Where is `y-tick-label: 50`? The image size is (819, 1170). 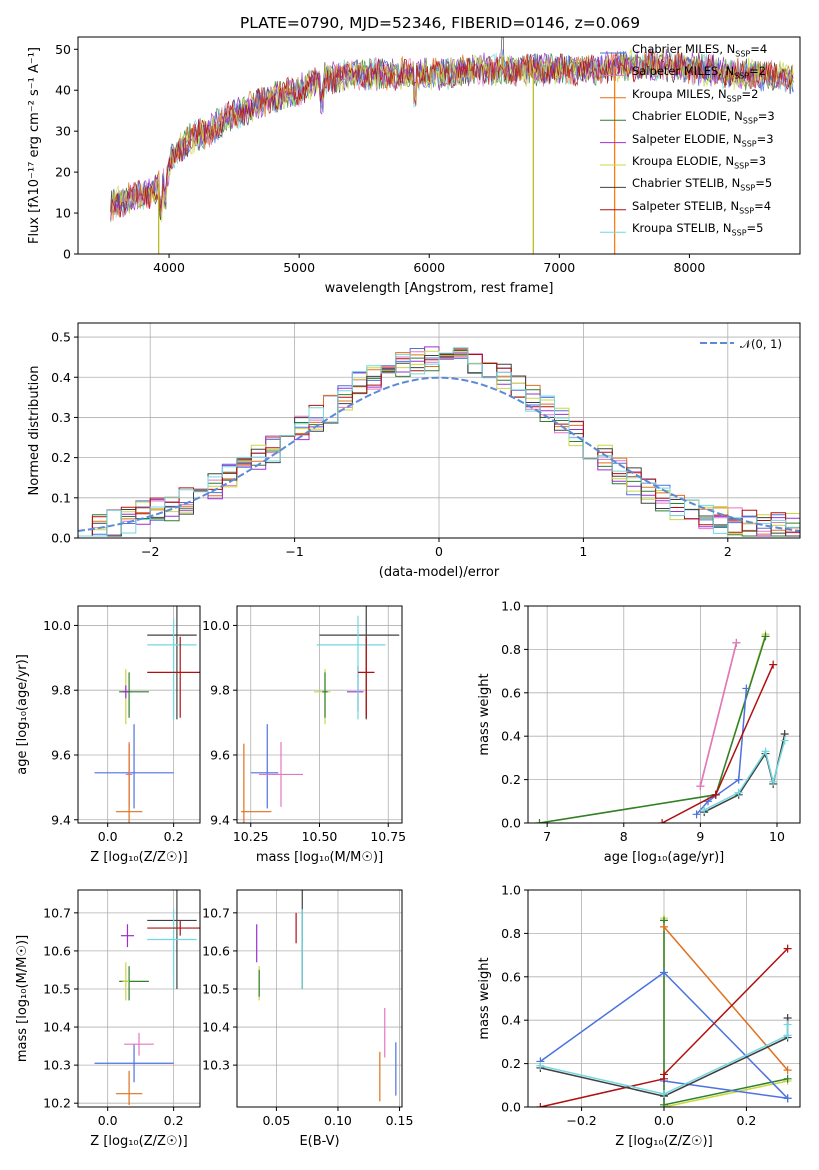 y-tick-label: 50 is located at coordinates (63, 49).